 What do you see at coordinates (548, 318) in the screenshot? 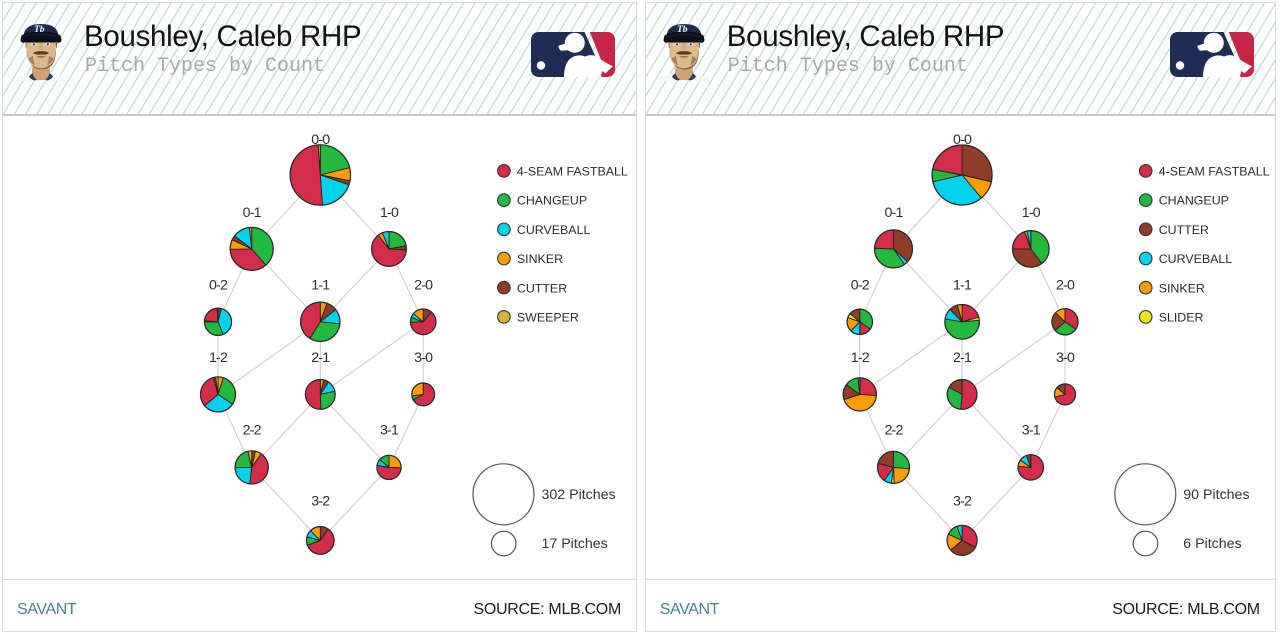
I see `svg-text: SWEEPER` at bounding box center [548, 318].